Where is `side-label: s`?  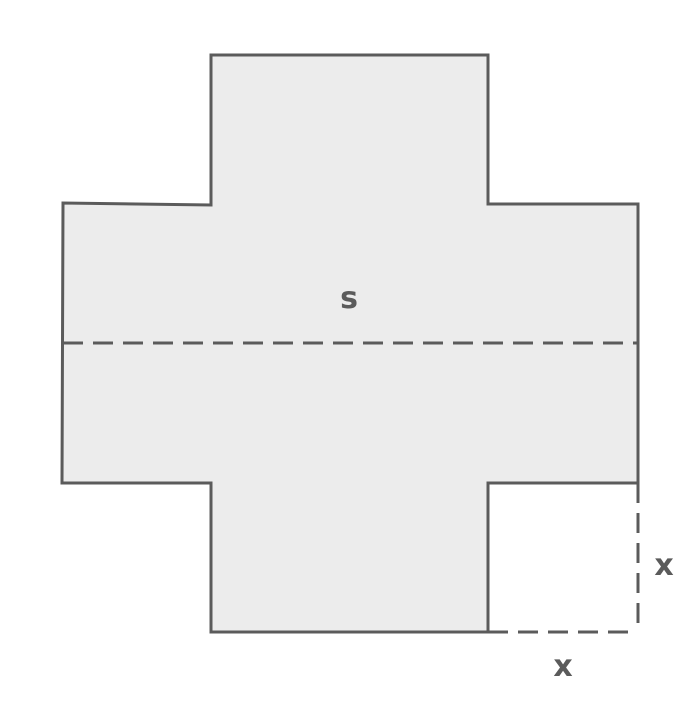 side-label: s is located at coordinates (349, 298).